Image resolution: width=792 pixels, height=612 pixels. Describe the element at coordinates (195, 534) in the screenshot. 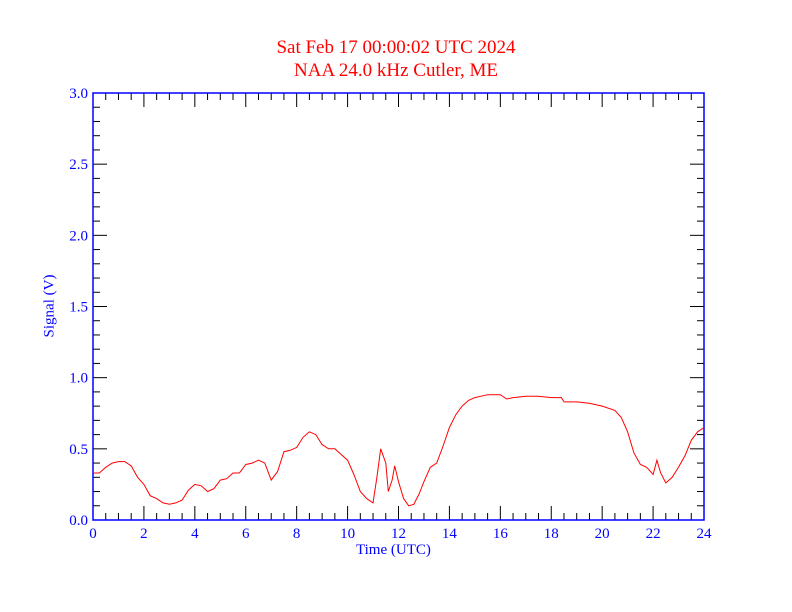

I see `x-tick-label: 4` at that location.